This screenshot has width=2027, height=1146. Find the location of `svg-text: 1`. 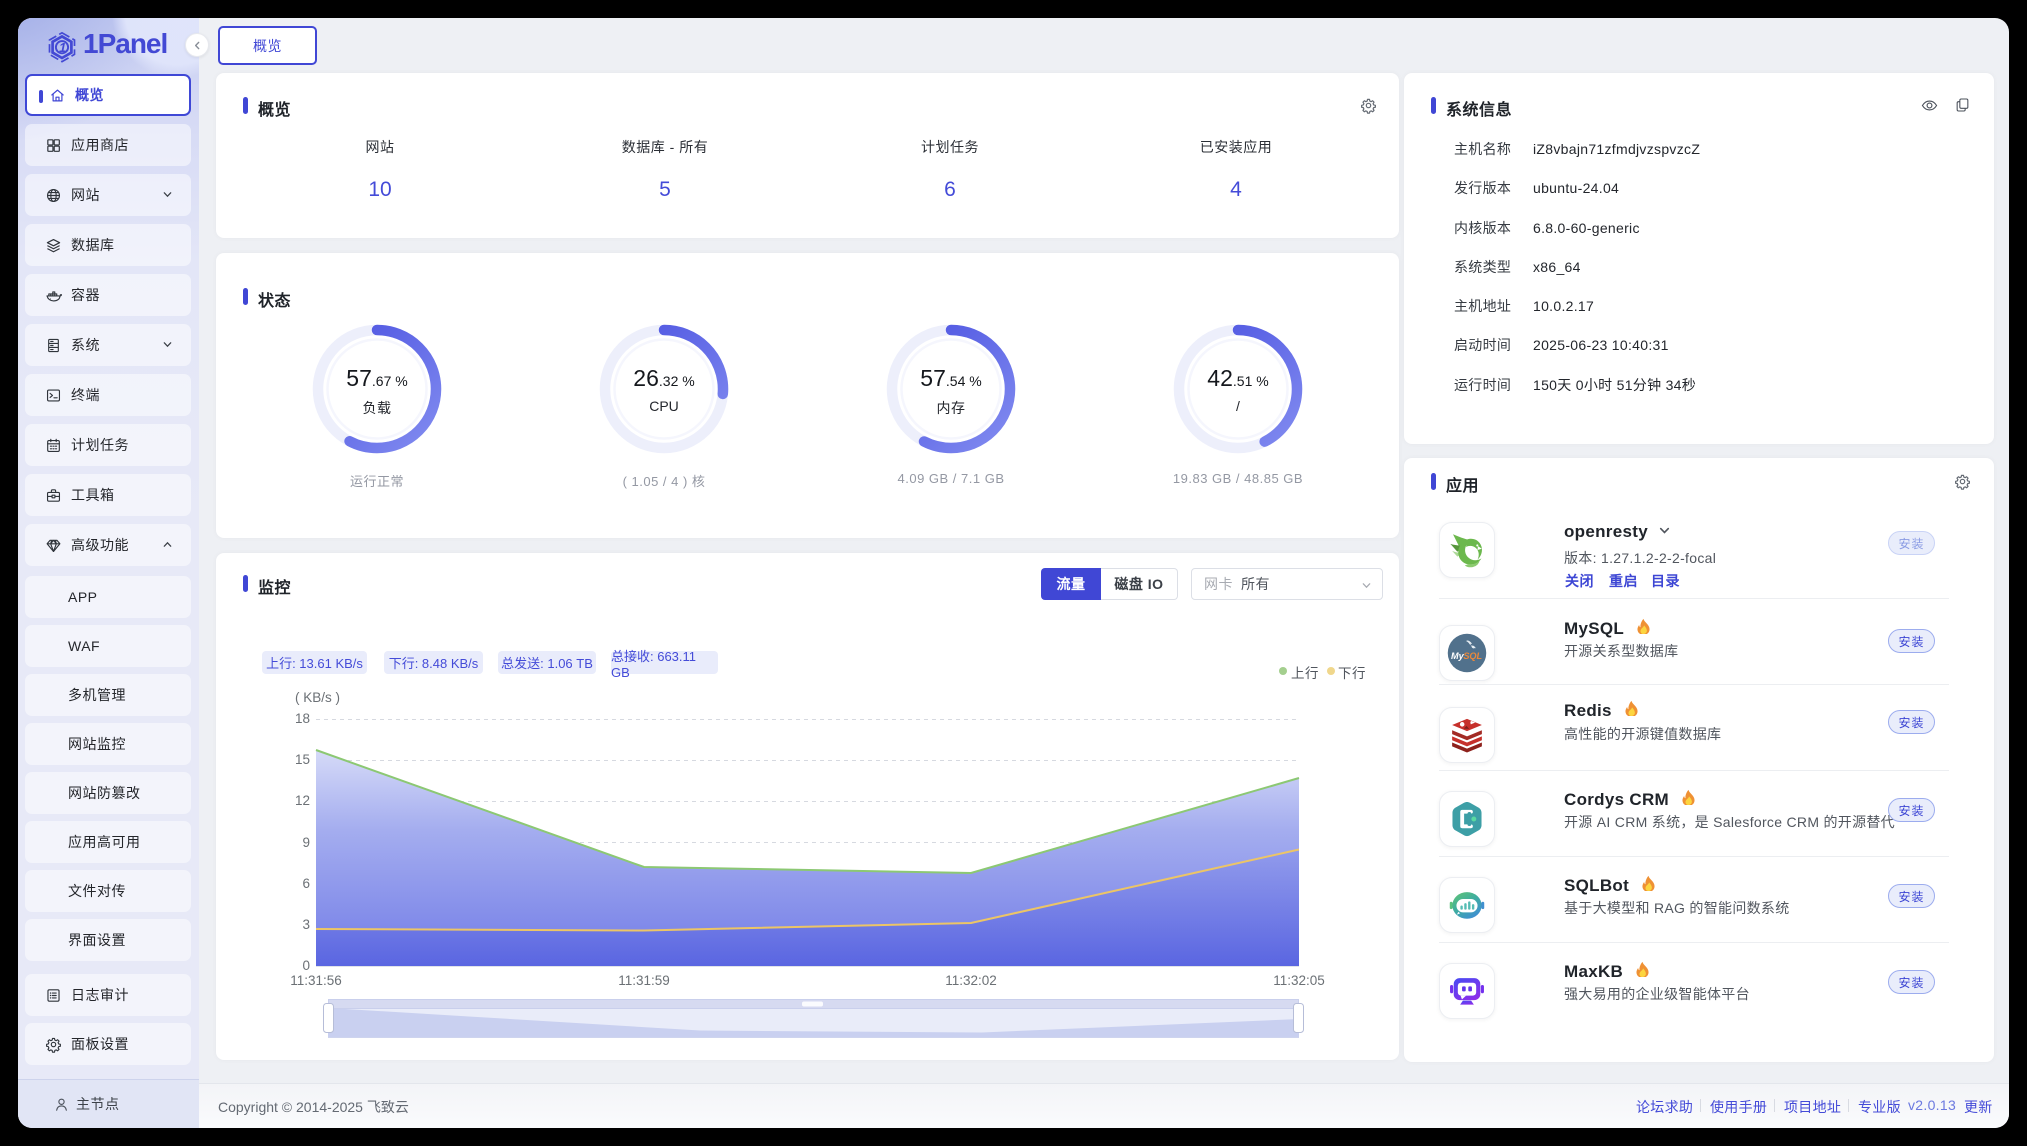

svg-text: 1 is located at coordinates (62, 47).